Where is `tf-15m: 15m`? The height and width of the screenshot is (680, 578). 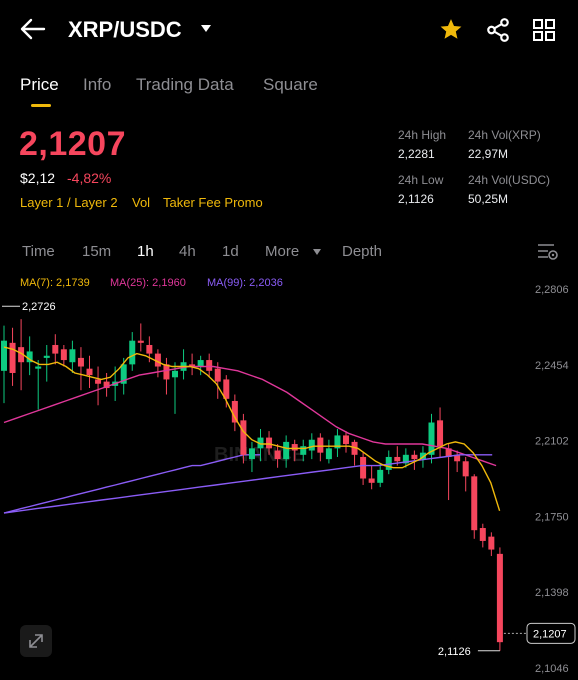 tf-15m: 15m is located at coordinates (97, 251).